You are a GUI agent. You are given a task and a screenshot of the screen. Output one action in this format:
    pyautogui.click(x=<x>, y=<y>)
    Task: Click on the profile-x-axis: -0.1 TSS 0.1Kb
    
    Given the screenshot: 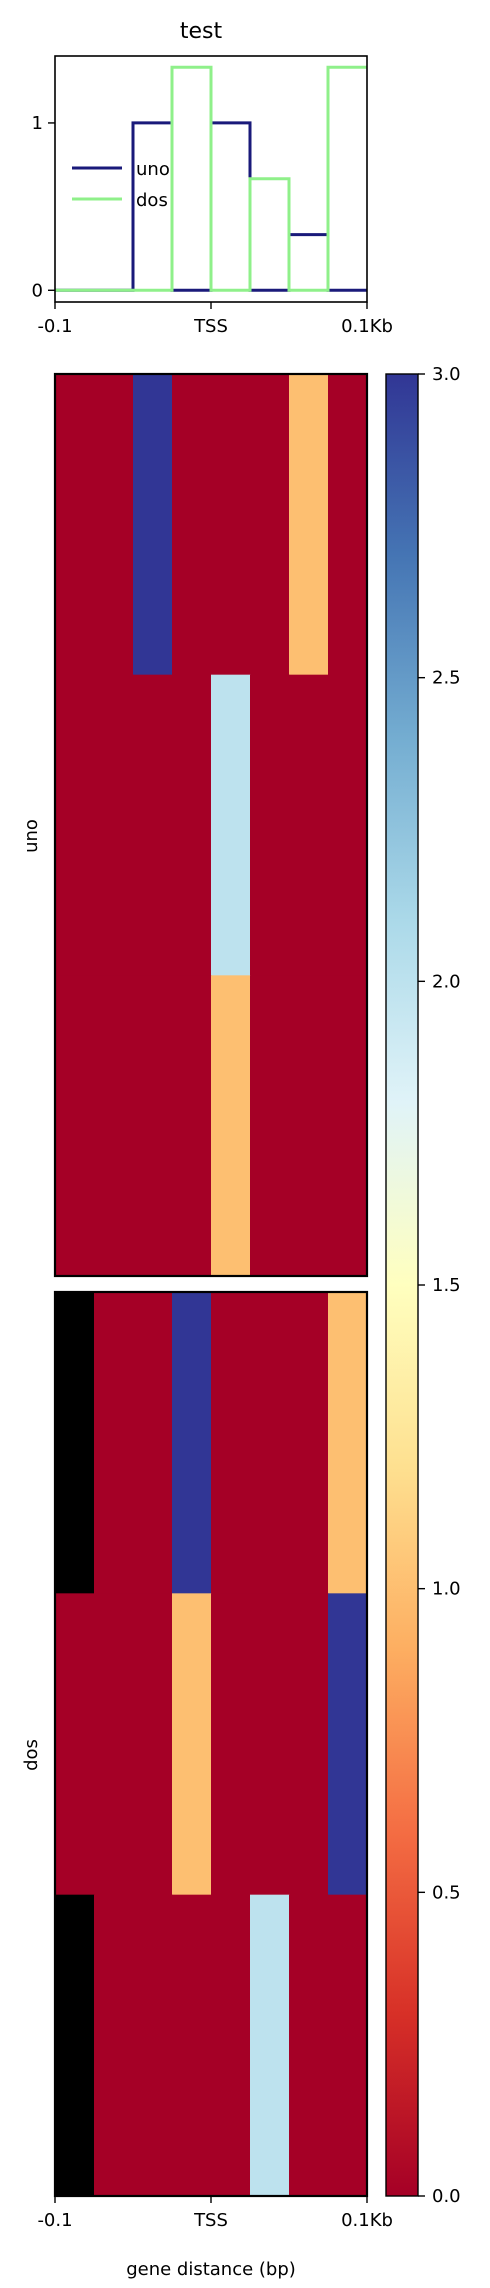 What is the action you would take?
    pyautogui.click(x=215, y=319)
    